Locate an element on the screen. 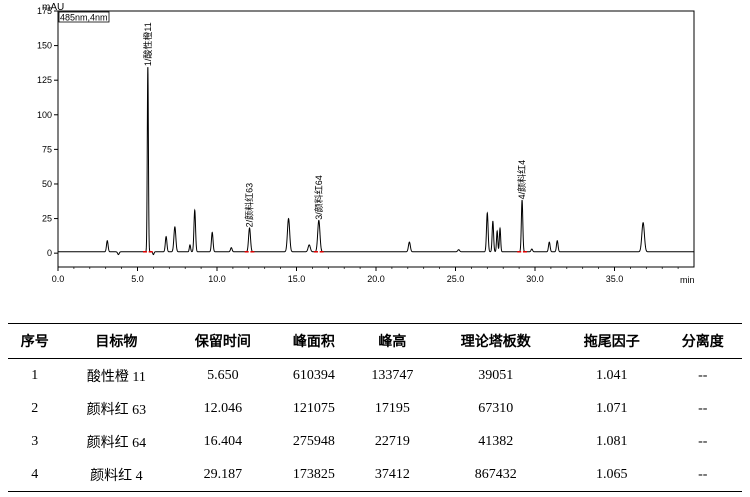 The width and height of the screenshot is (750, 497). cell-peak-area: 610394 is located at coordinates (313, 375).